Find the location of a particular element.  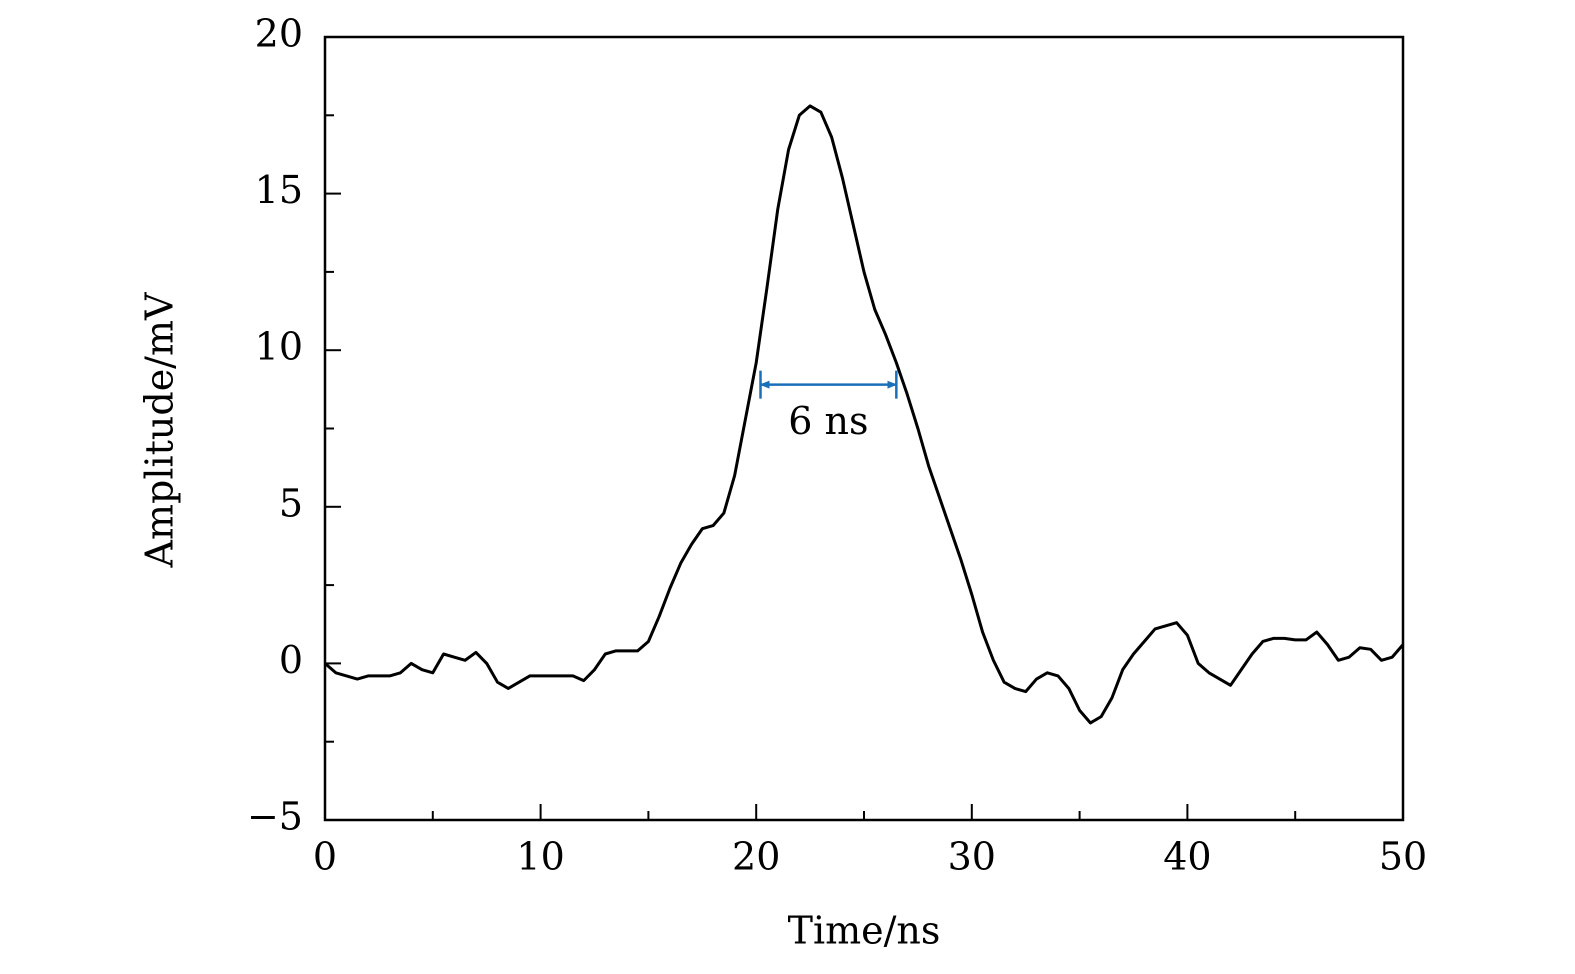

x-tick-label: 0 is located at coordinates (325, 857).